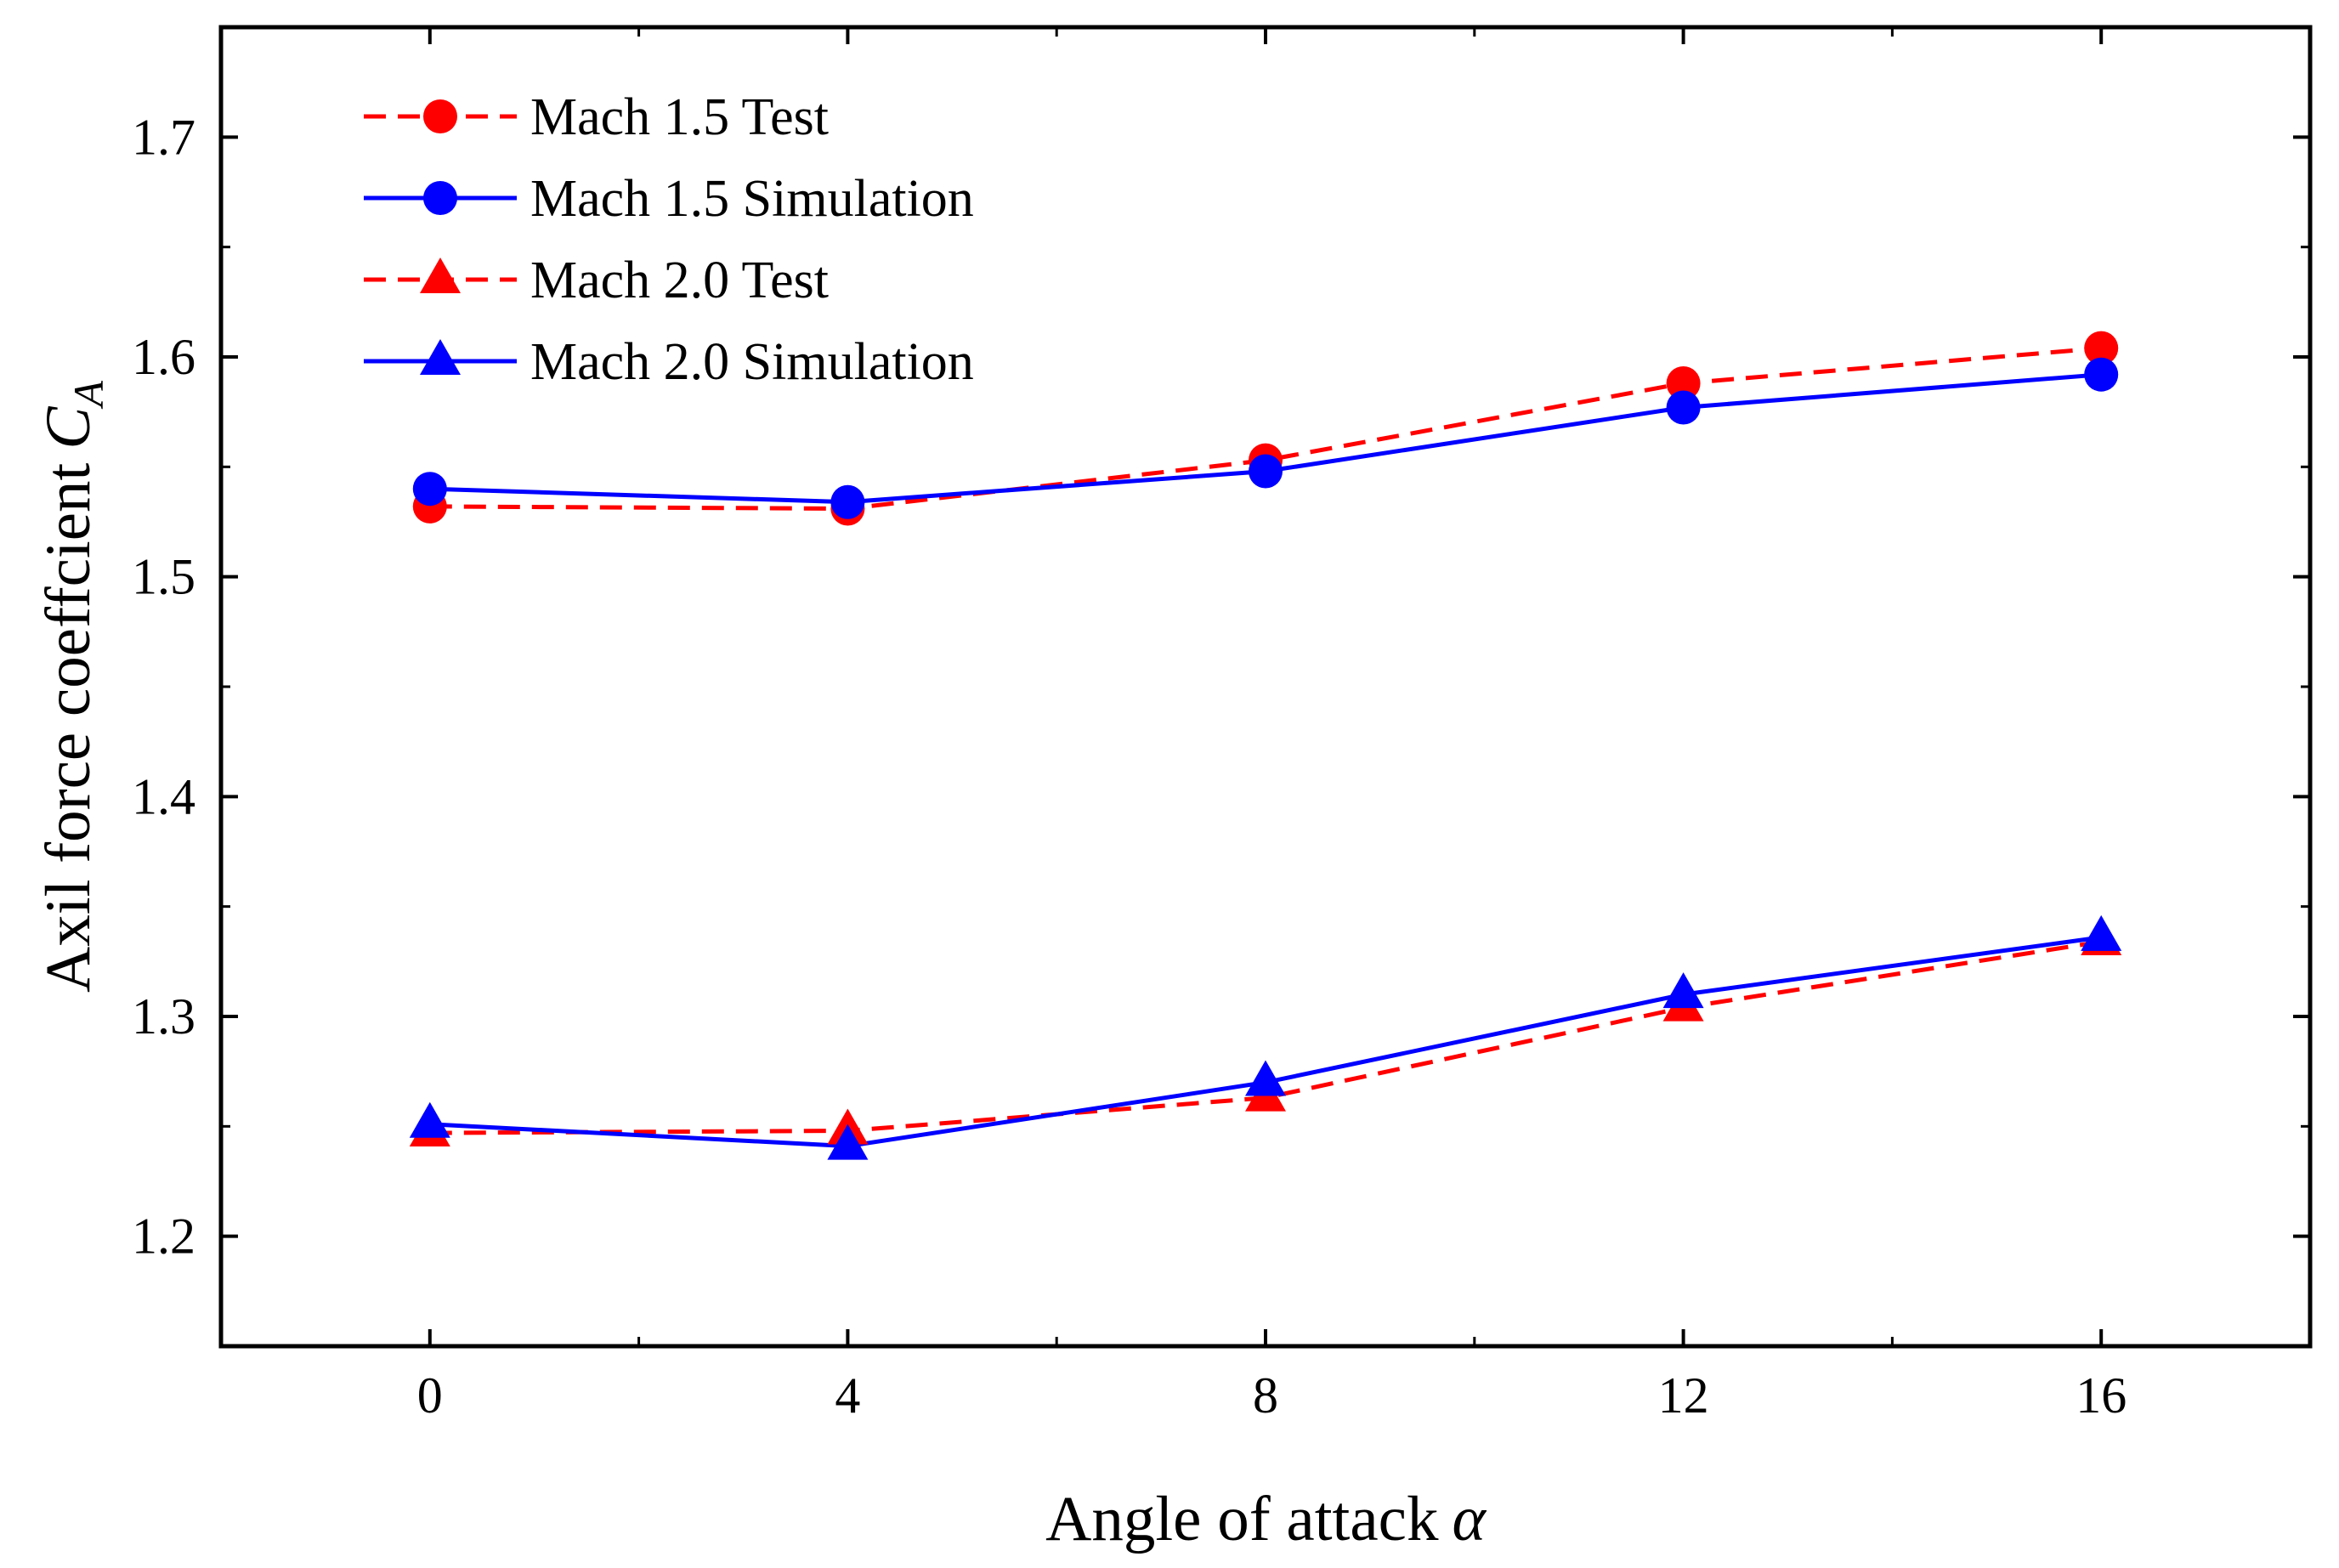  I want to click on y-tick-label: 1.4, so click(164, 796).